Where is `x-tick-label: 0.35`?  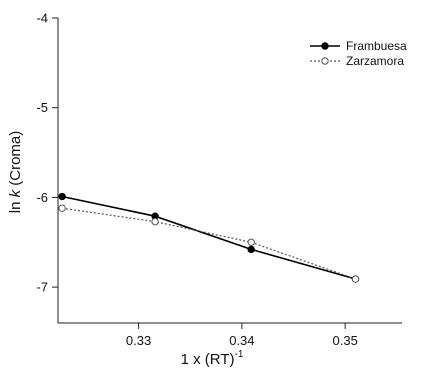
x-tick-label: 0.35 is located at coordinates (345, 340).